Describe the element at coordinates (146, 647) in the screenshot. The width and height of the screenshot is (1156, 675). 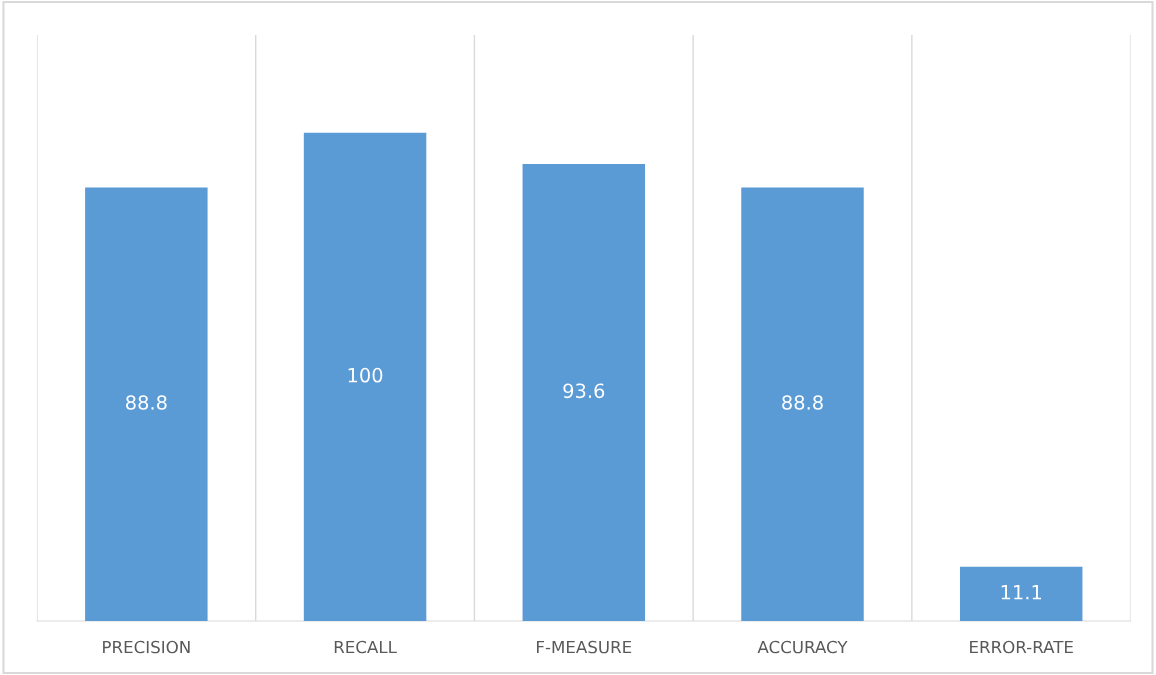
I see `x-tick-label: PRECISION` at that location.